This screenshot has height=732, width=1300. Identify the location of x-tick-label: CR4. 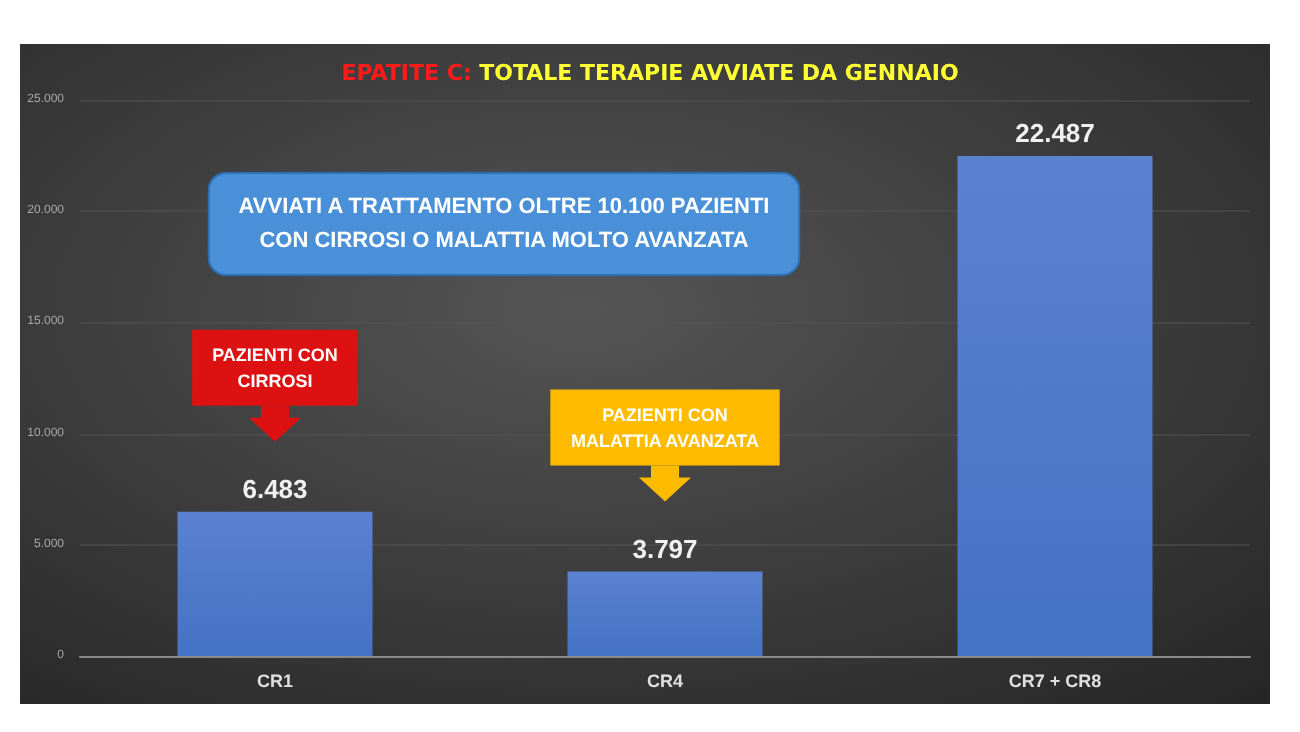
(665, 681).